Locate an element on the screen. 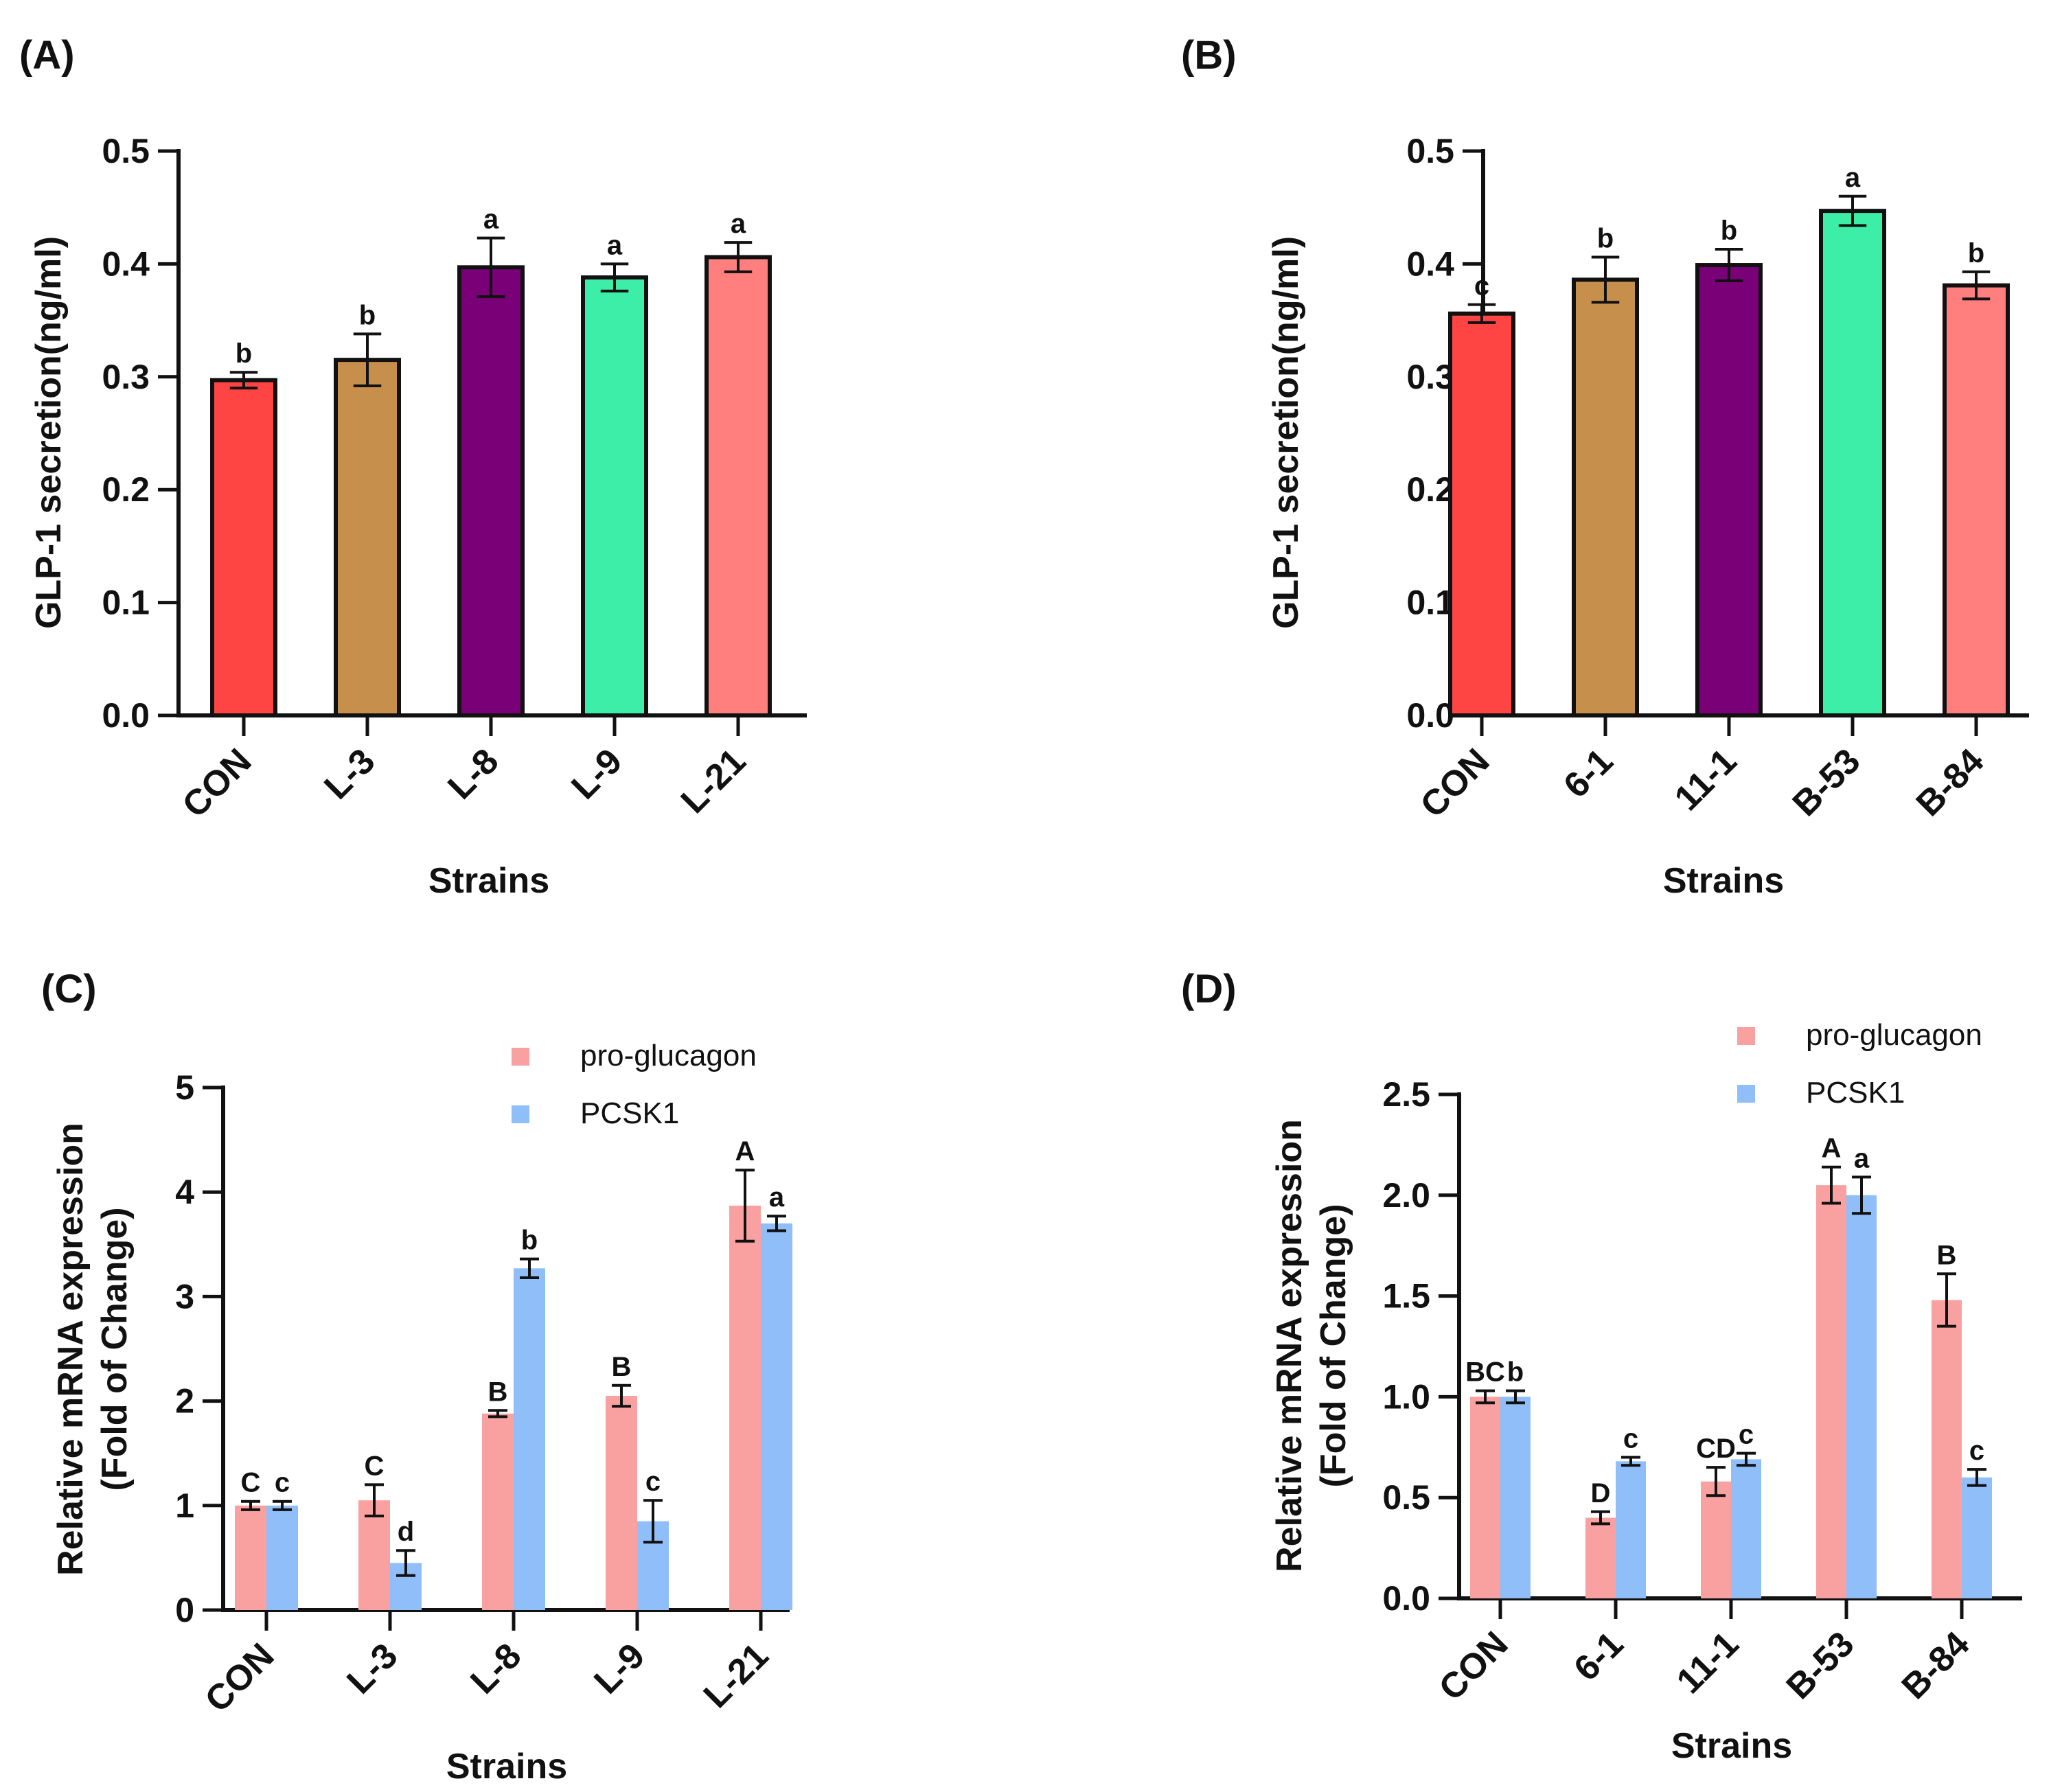  significance-label: d is located at coordinates (406, 1532).